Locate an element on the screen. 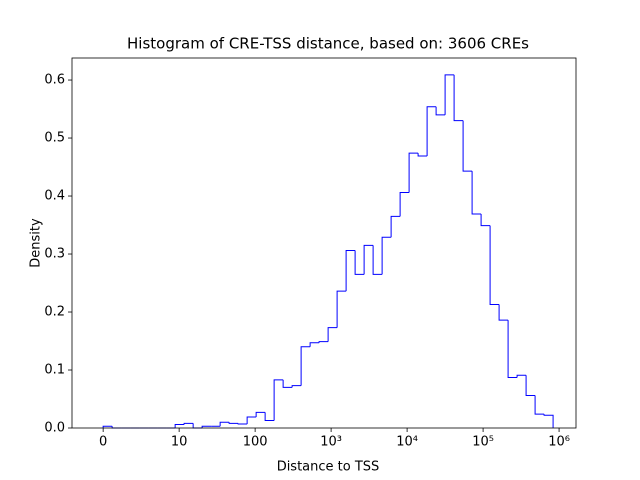 The width and height of the screenshot is (640, 480). y-tick-label: 0.4 is located at coordinates (54, 196).